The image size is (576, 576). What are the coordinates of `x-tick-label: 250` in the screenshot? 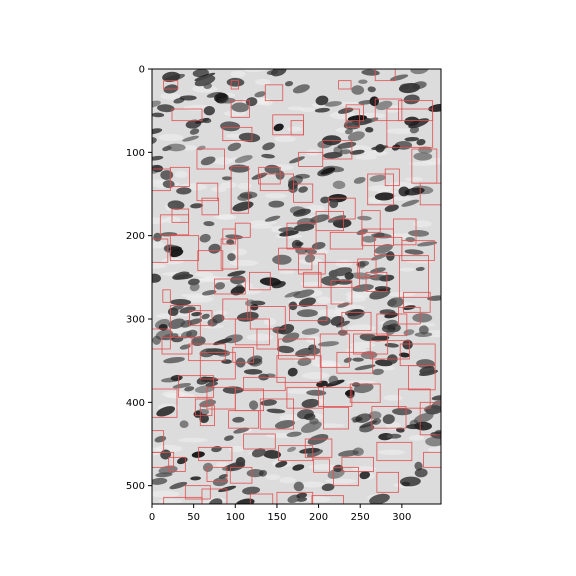 It's located at (360, 517).